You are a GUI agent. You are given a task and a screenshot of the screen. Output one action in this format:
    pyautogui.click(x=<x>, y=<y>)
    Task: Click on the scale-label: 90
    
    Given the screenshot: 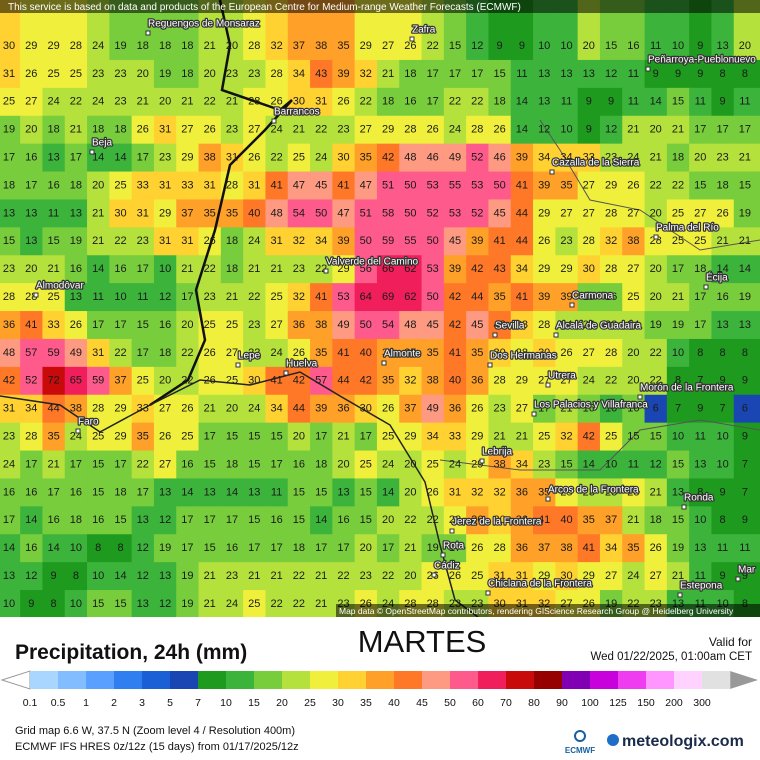 What is the action you would take?
    pyautogui.click(x=562, y=703)
    